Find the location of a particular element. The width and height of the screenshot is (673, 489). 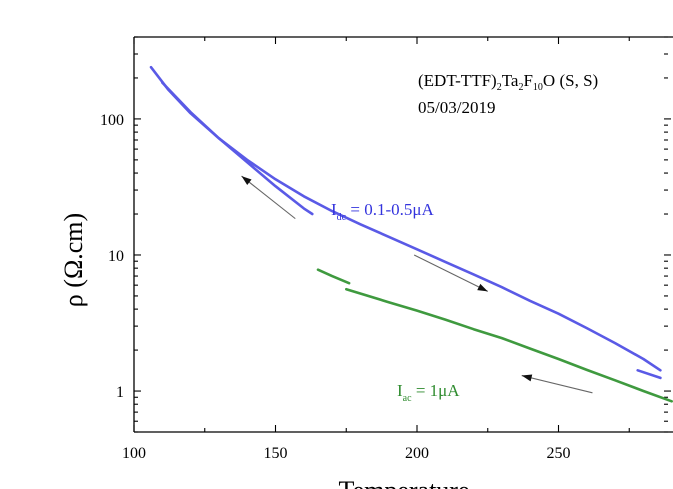

sample-formula-label: (EDT-TTF)2Ta2F10O (S, S) is located at coordinates (508, 82).